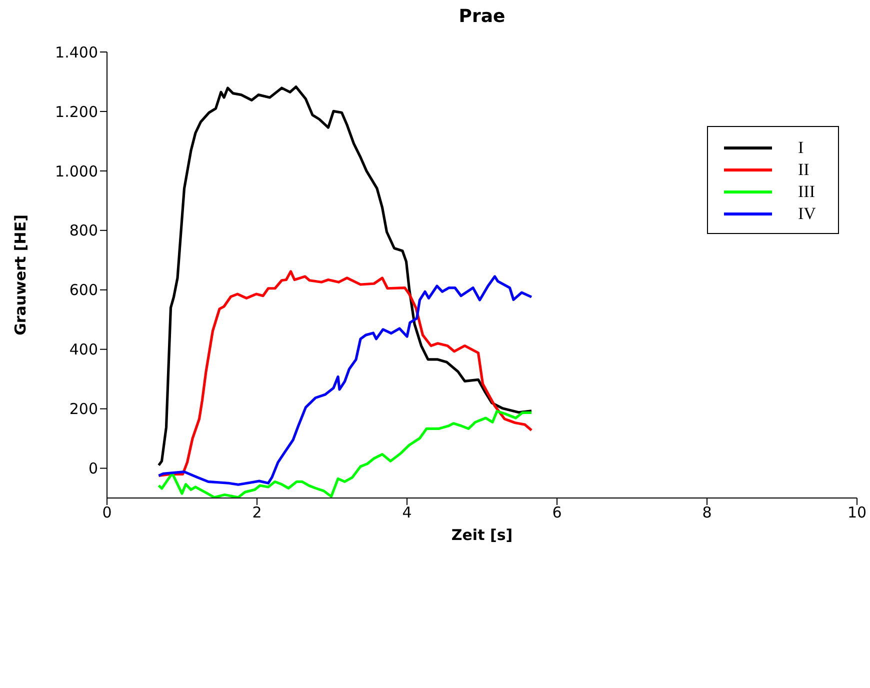  I want to click on x-tick-label: 4, so click(407, 513).